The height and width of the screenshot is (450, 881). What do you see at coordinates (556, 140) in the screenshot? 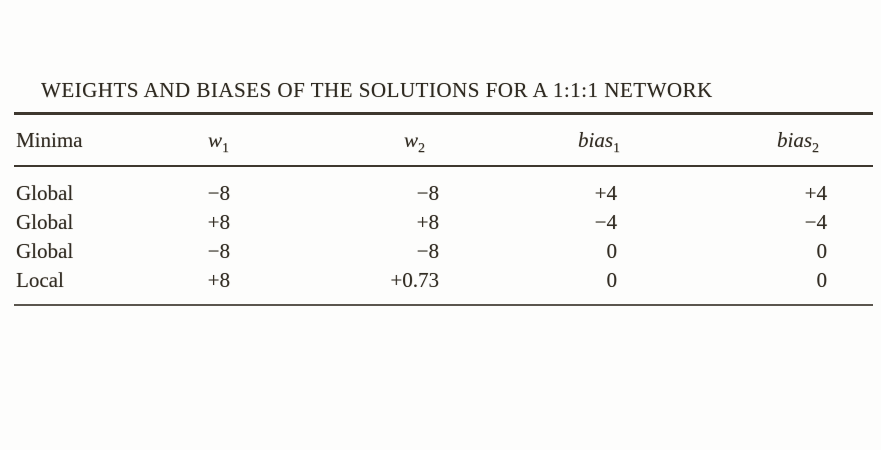
I see `column-header-bias1: bias1` at bounding box center [556, 140].